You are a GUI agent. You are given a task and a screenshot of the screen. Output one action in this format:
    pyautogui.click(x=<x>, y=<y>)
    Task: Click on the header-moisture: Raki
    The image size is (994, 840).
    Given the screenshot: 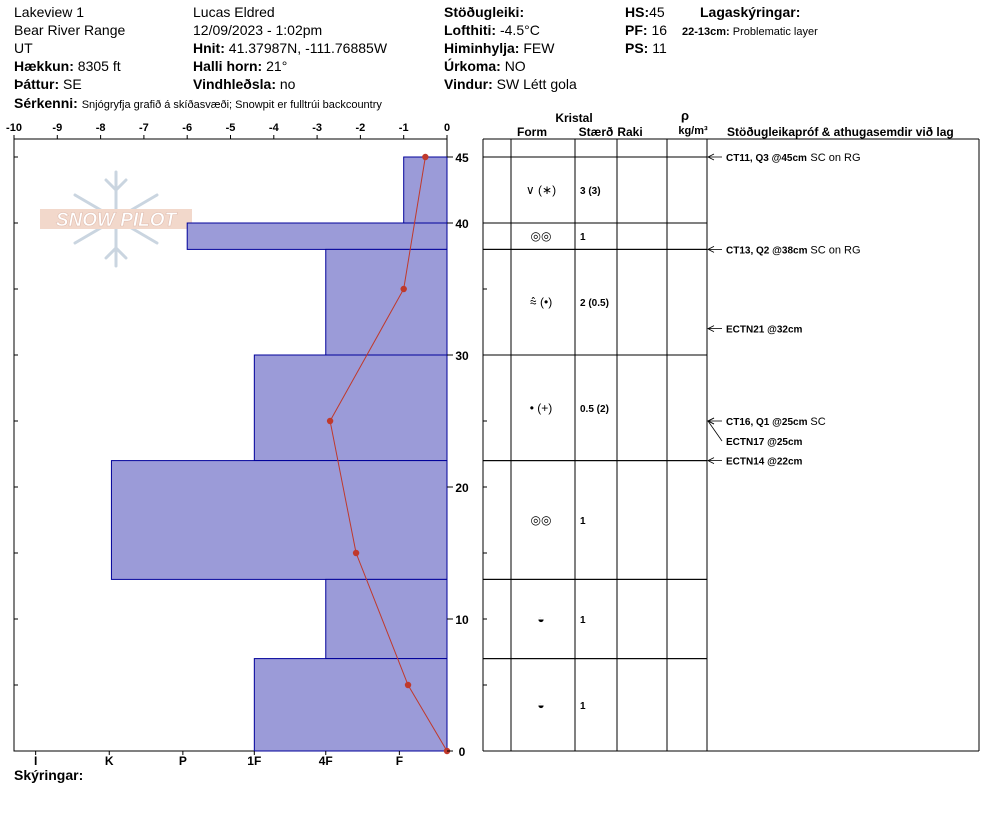 What is the action you would take?
    pyautogui.click(x=629, y=132)
    